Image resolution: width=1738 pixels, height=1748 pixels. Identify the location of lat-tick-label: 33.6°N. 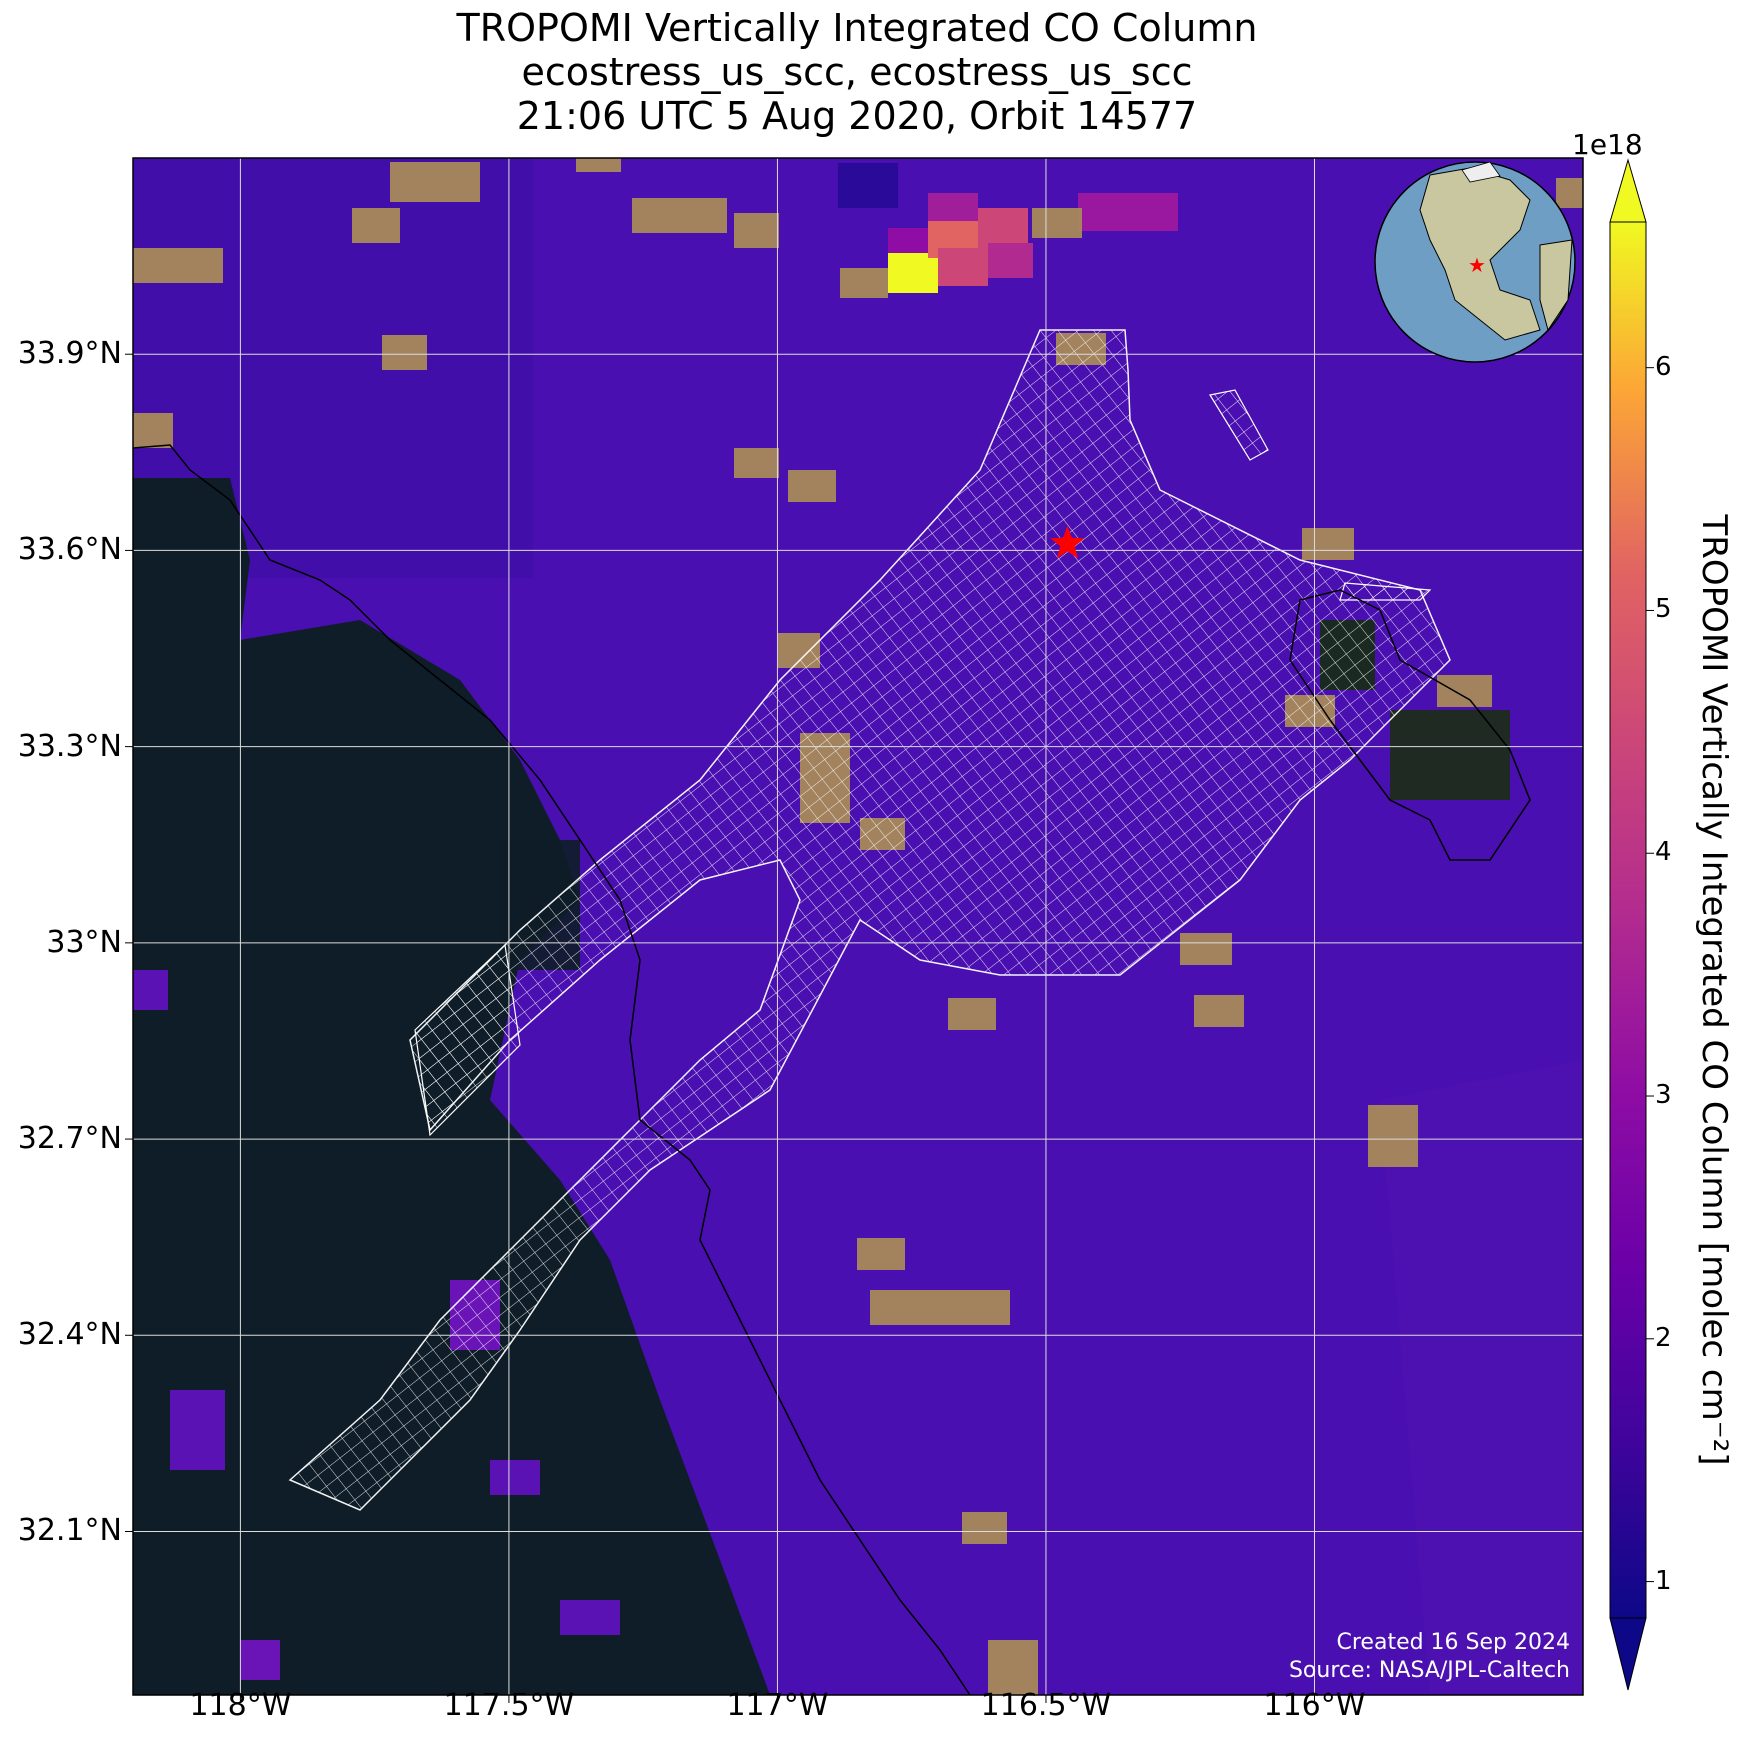
(69, 550).